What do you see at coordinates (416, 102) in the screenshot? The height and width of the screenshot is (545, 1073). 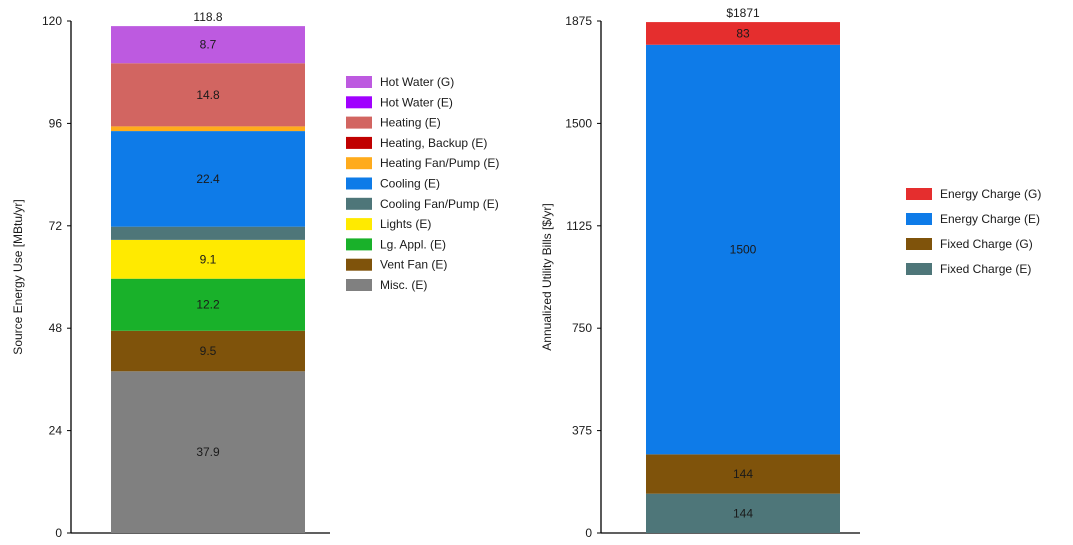 I see `legend-label: Hot Water (E)` at bounding box center [416, 102].